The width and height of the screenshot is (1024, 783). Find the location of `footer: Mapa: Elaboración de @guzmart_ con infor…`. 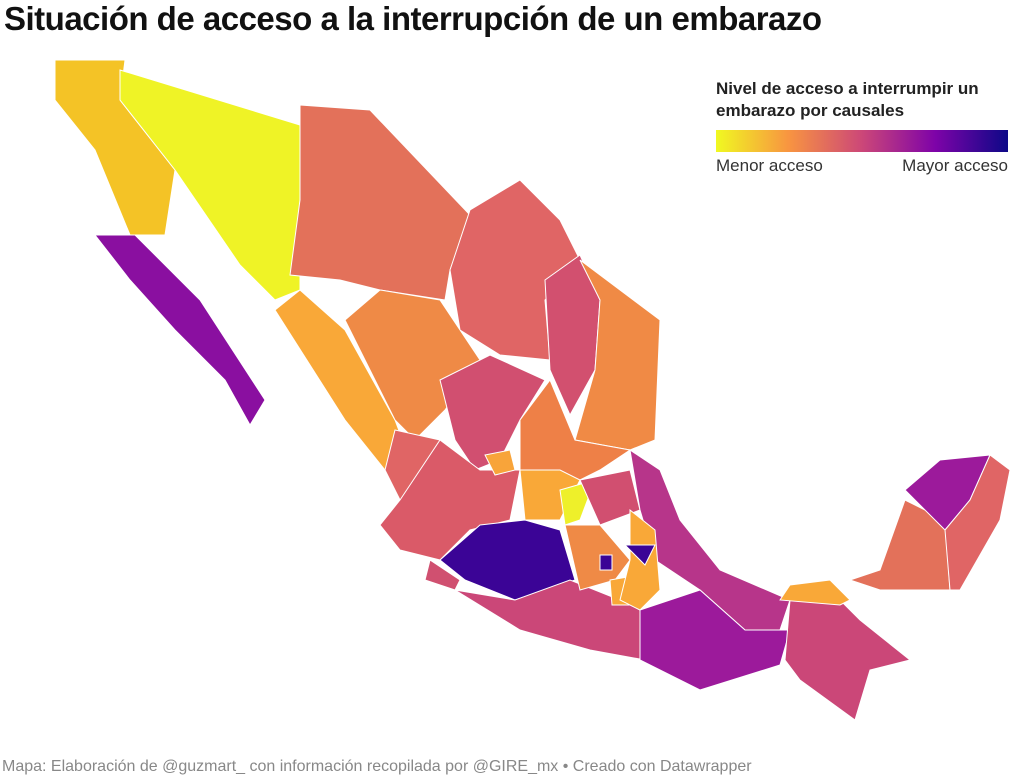

footer: Mapa: Elaboración de @guzmart_ con infor… is located at coordinates (377, 766).